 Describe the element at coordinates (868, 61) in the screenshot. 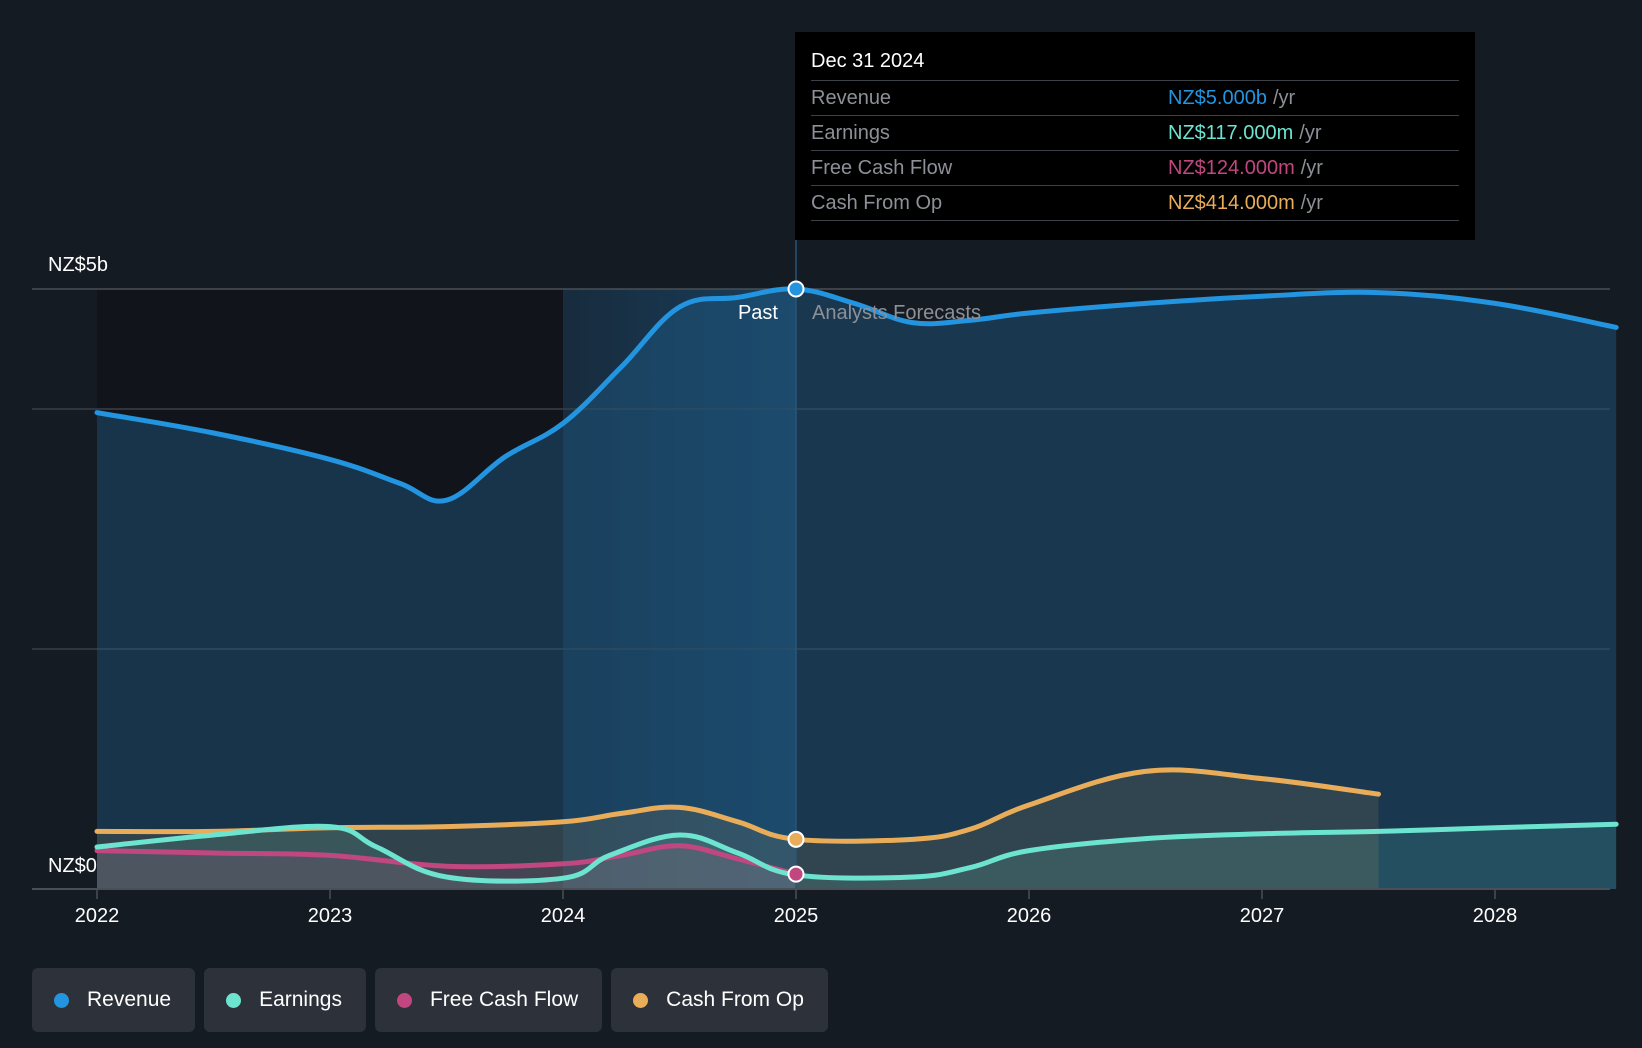

I see `tooltip-date: Dec 31 2024` at that location.